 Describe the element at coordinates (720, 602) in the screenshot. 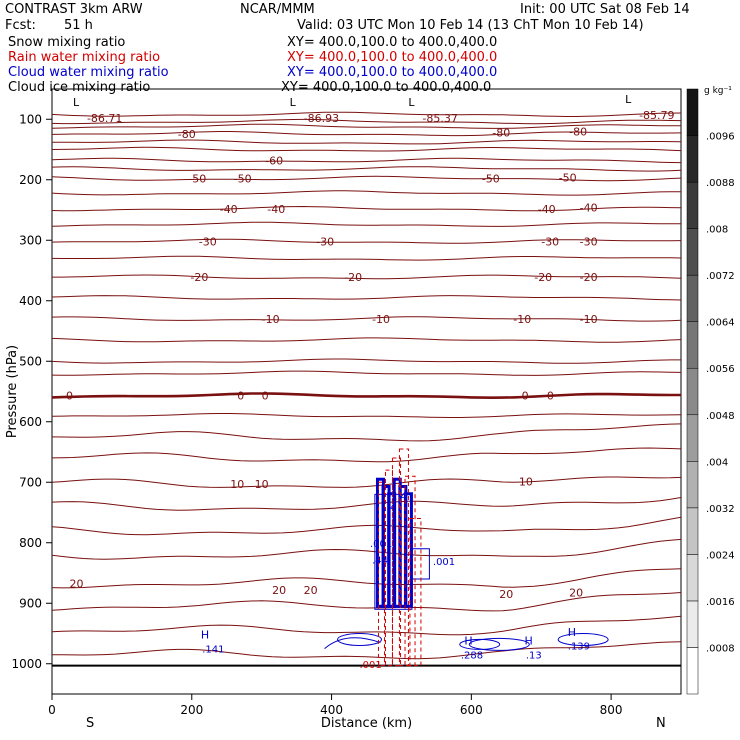

I see `colorbar-label: .0016` at that location.